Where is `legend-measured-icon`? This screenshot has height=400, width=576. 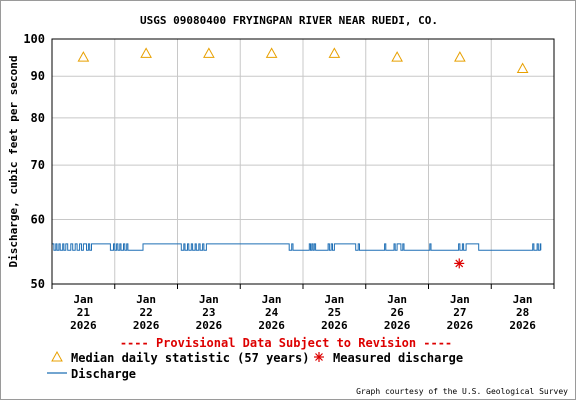 legend-measured-icon is located at coordinates (319, 357).